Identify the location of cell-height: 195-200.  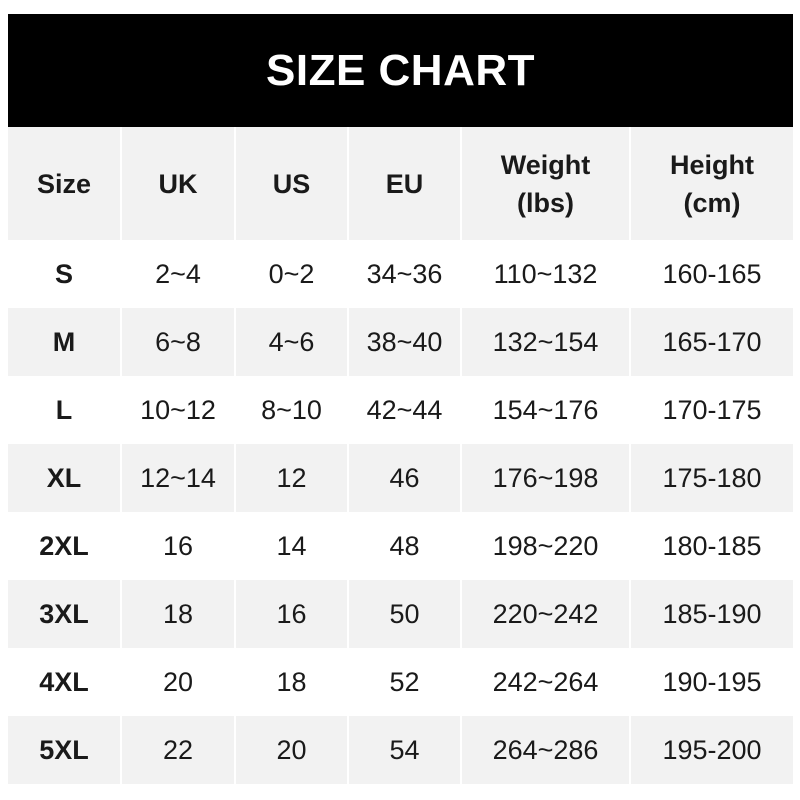
(711, 750).